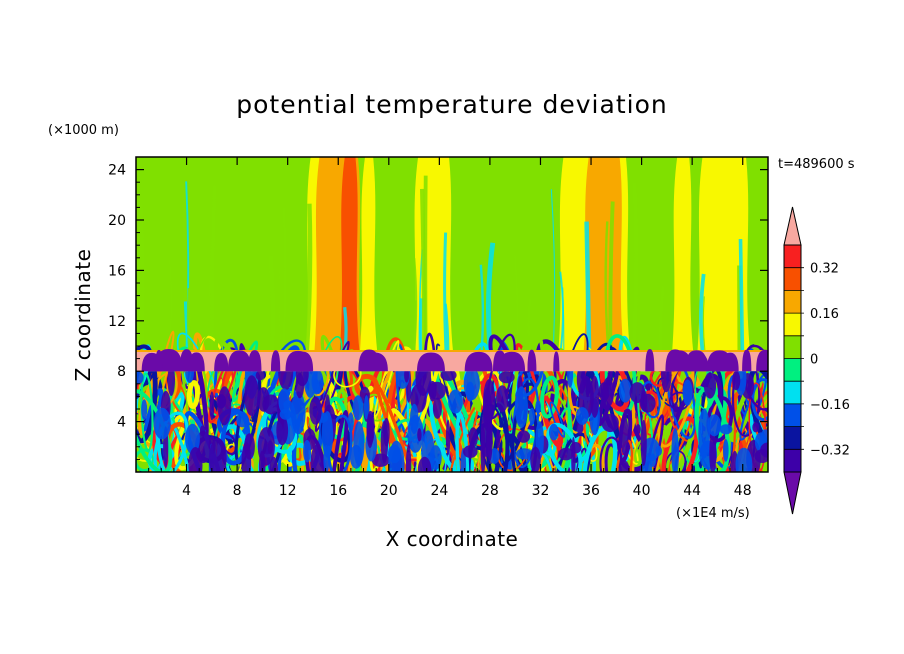  Describe the element at coordinates (121, 372) in the screenshot. I see `y-tick-label: 8` at that location.